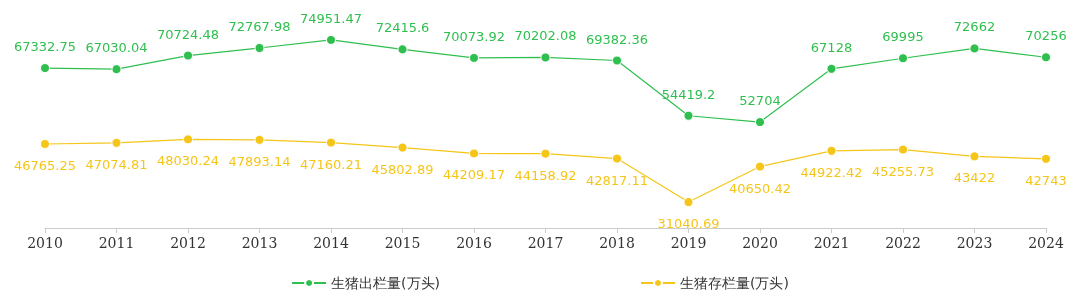 Image resolution: width=1080 pixels, height=297 pixels. What do you see at coordinates (45, 243) in the screenshot?
I see `x-tick-label: 2010` at bounding box center [45, 243].